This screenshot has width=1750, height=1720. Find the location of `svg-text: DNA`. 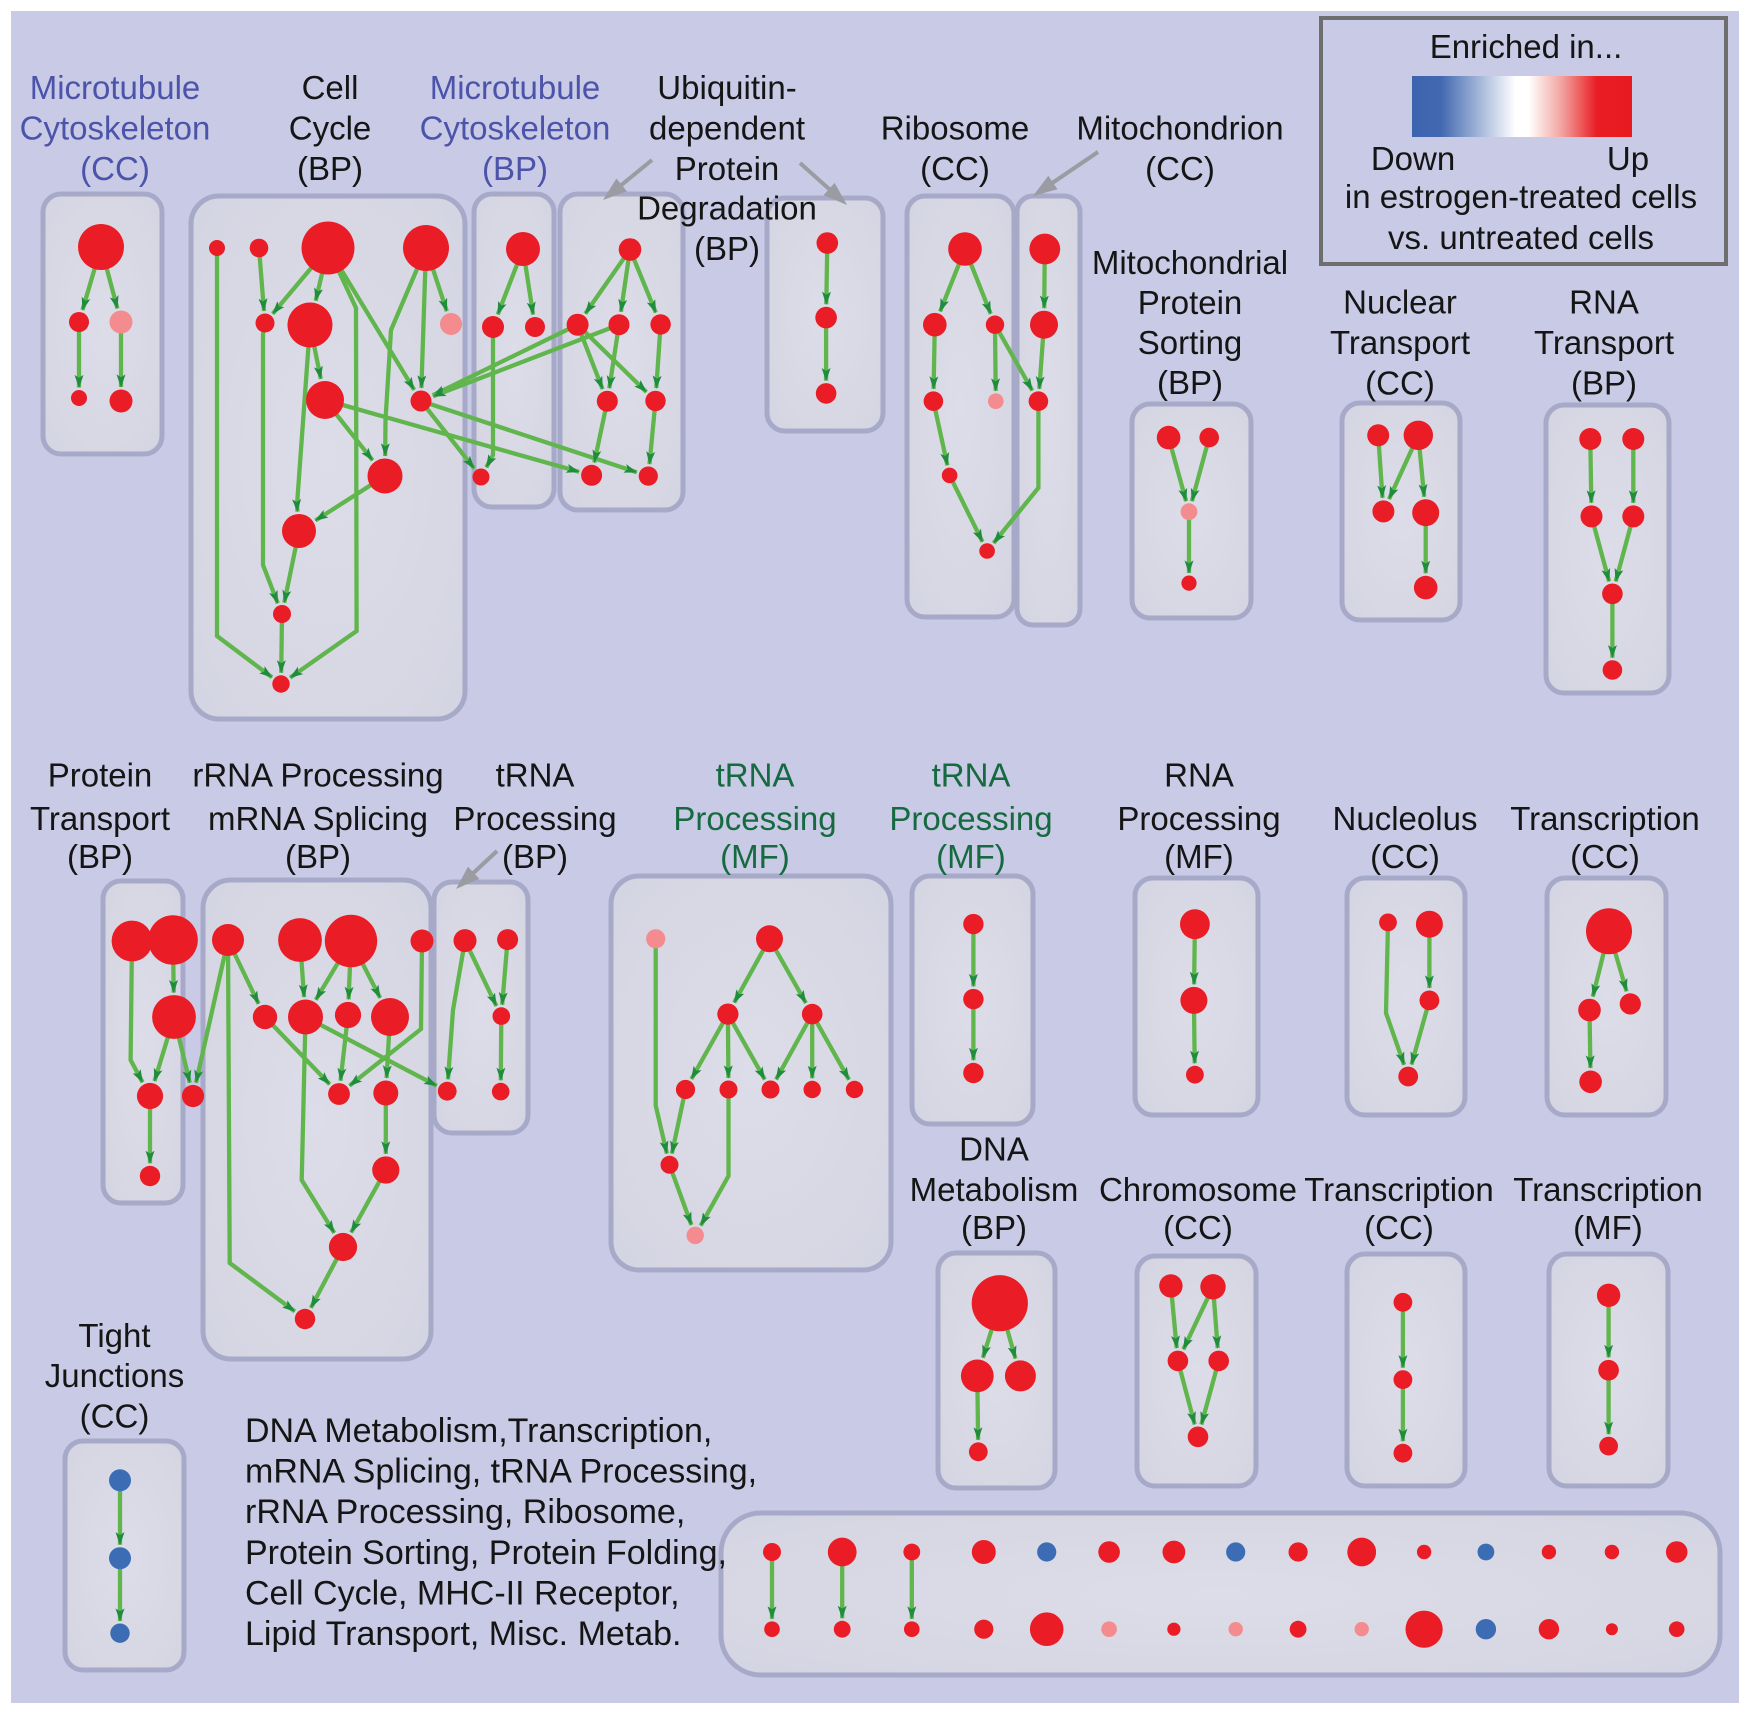

svg-text: DNA is located at coordinates (994, 1149).